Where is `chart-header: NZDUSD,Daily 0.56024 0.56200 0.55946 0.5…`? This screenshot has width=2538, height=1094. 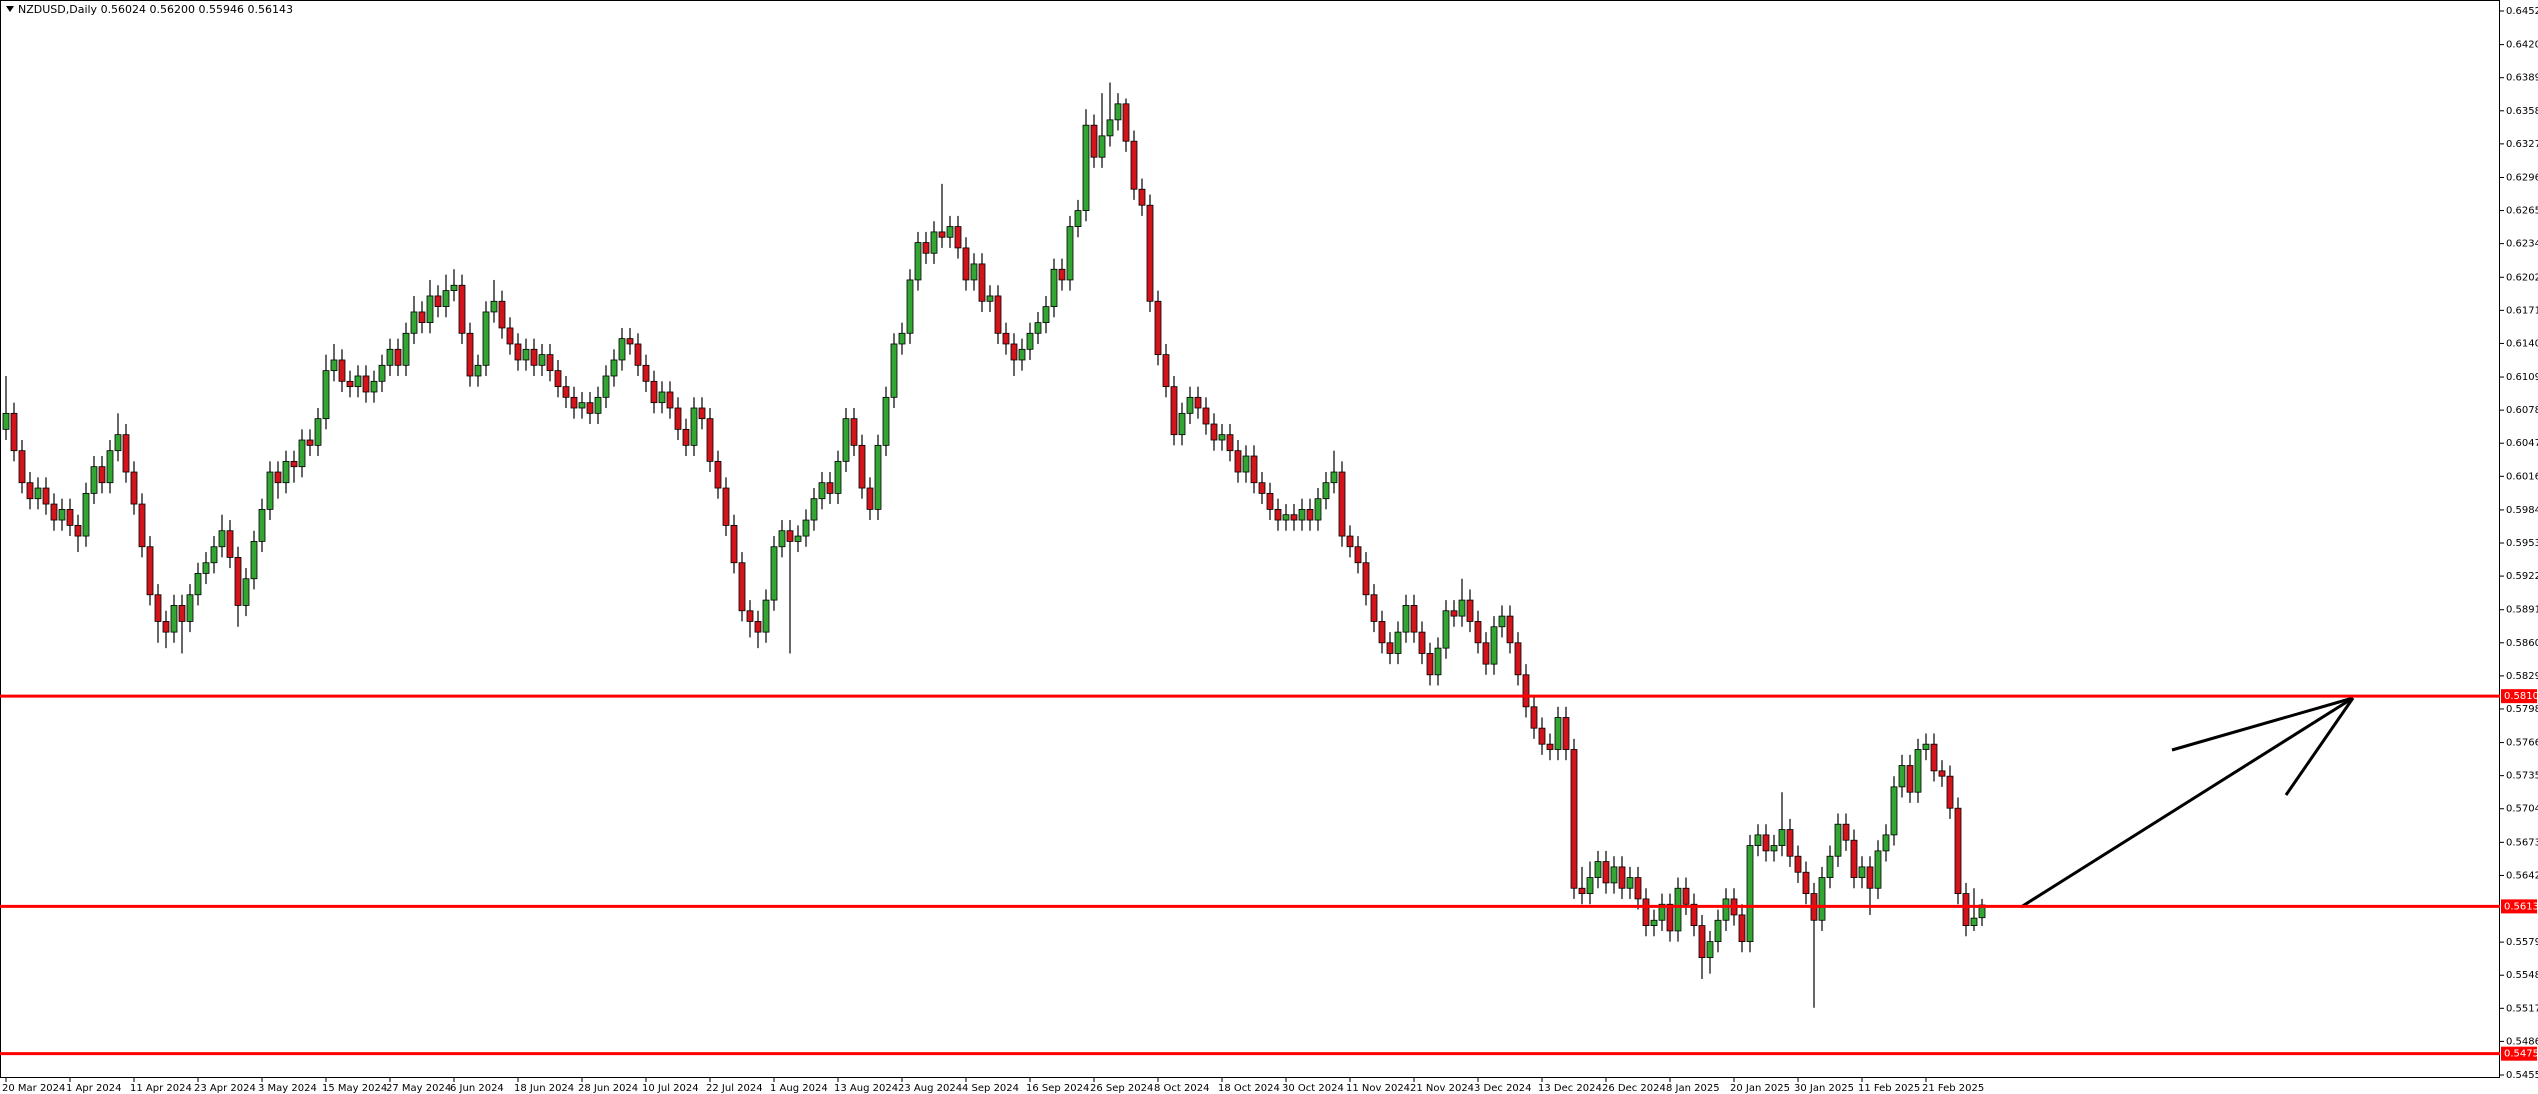 chart-header: NZDUSD,Daily 0.56024 0.56200 0.55946 0.5… is located at coordinates (155, 9).